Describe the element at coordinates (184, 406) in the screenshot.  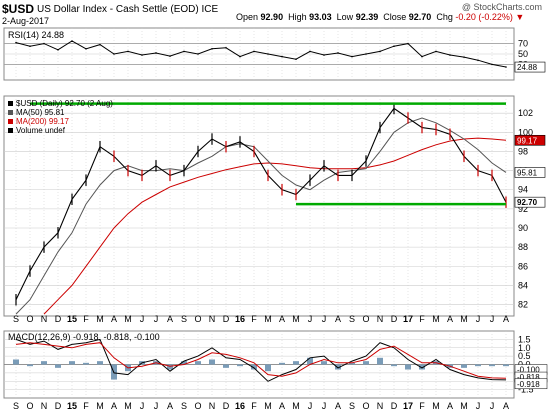
I see `x-tick-label-1-12: S` at that location.